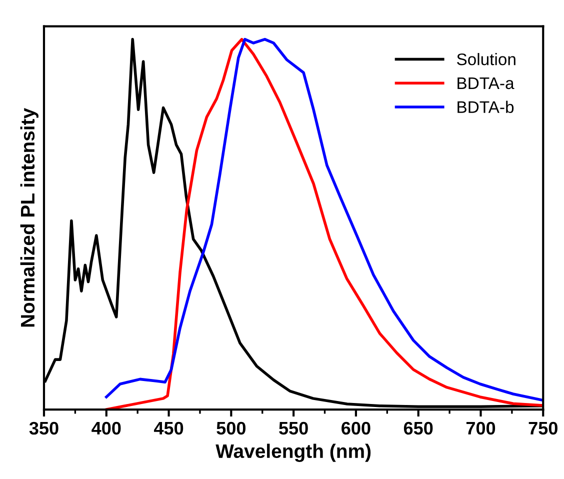 Image resolution: width=564 pixels, height=479 pixels. Describe the element at coordinates (356, 428) in the screenshot. I see `x-tick-label: 600` at that location.